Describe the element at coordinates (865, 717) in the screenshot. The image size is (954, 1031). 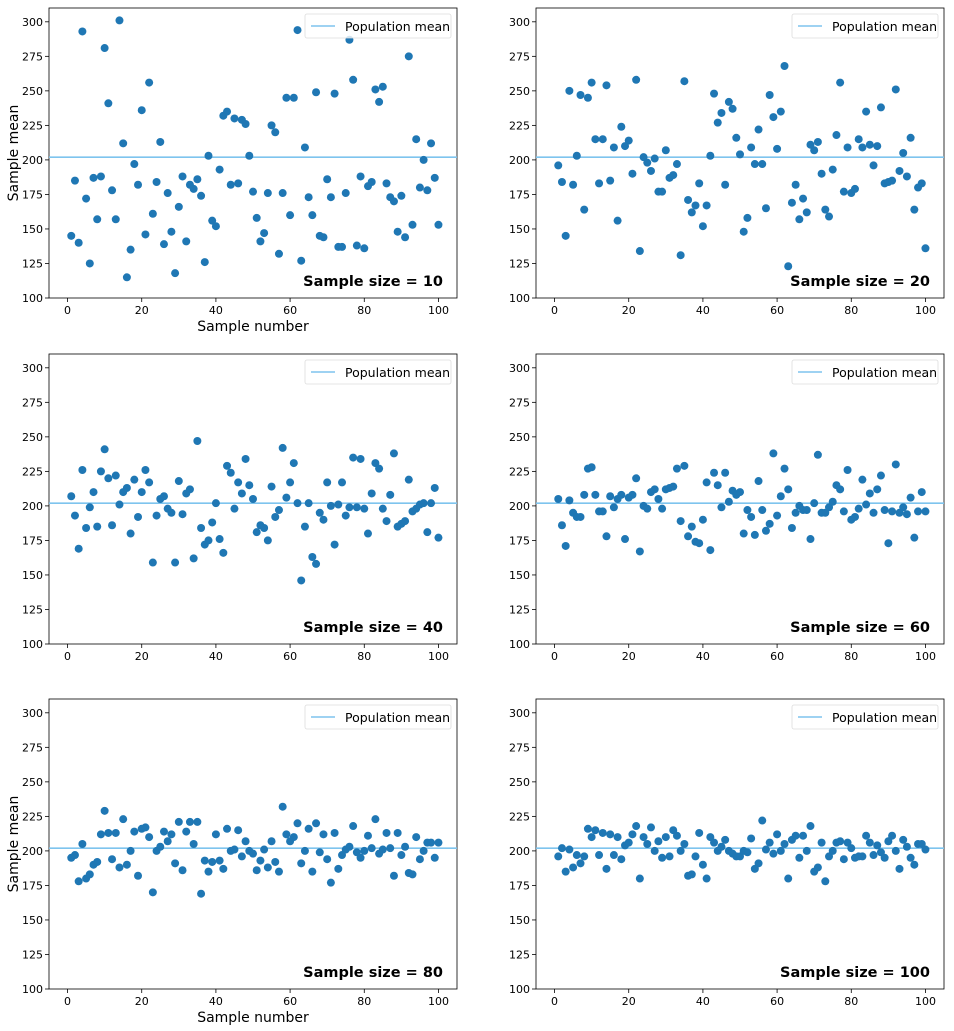
I see `legend-box` at that location.